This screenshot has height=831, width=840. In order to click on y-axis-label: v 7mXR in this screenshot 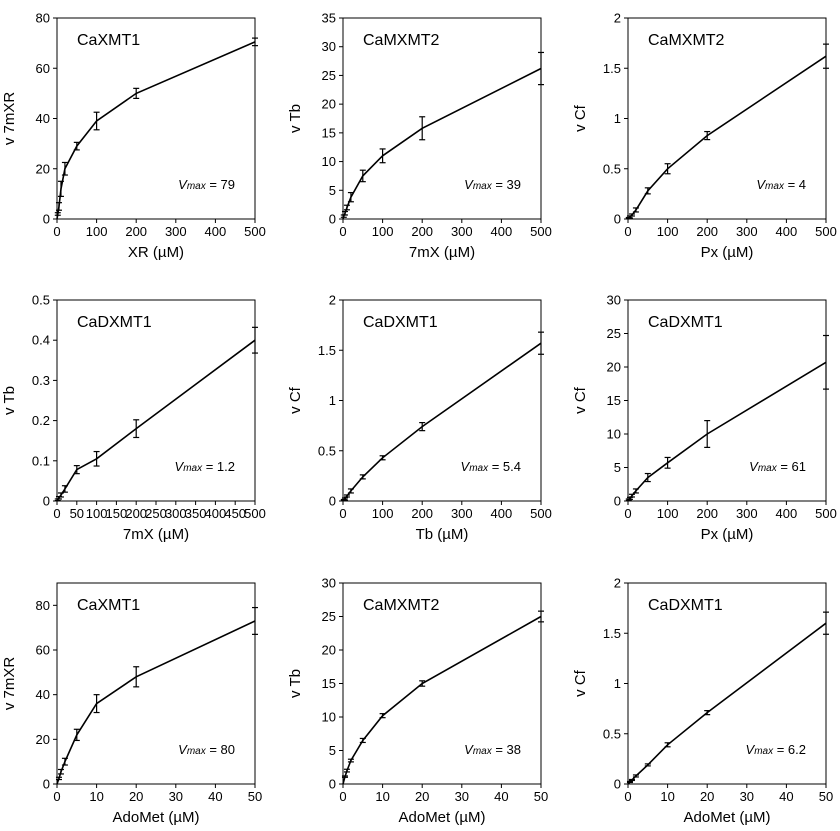, I will do `click(9, 684)`.